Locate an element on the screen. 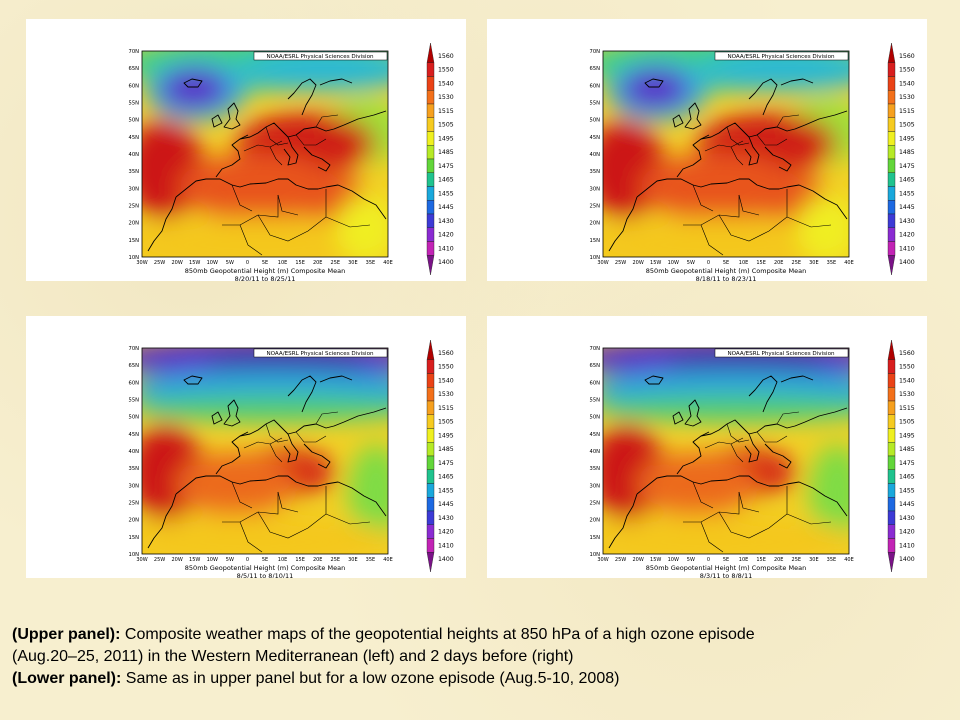 The height and width of the screenshot is (720, 960). map-dates: 8/5/11 to 8/10/11 is located at coordinates (265, 575).